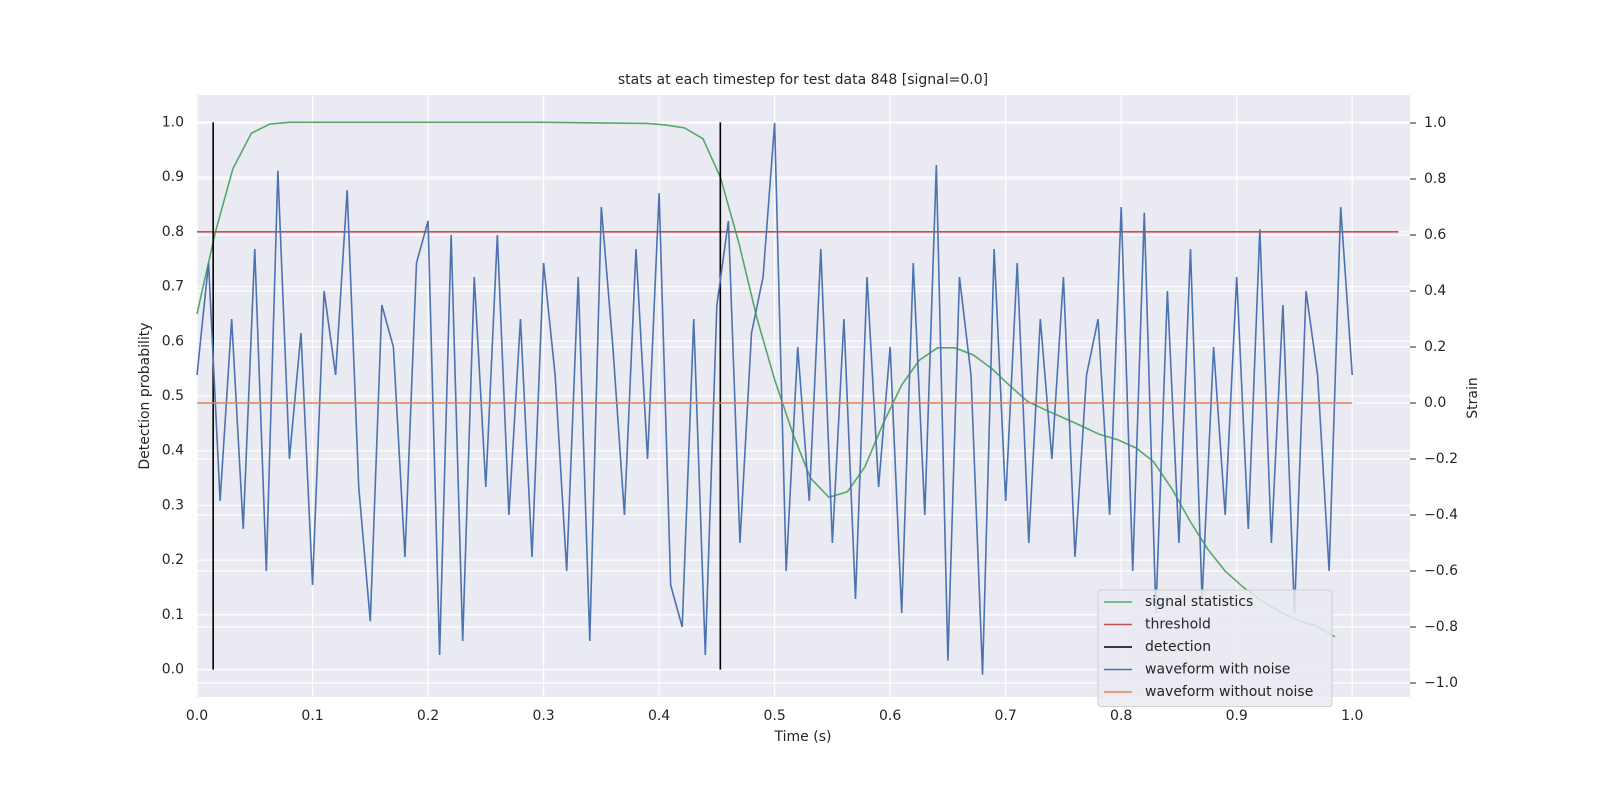  What do you see at coordinates (1435, 123) in the screenshot?
I see `y2-tick-label: 1.0` at bounding box center [1435, 123].